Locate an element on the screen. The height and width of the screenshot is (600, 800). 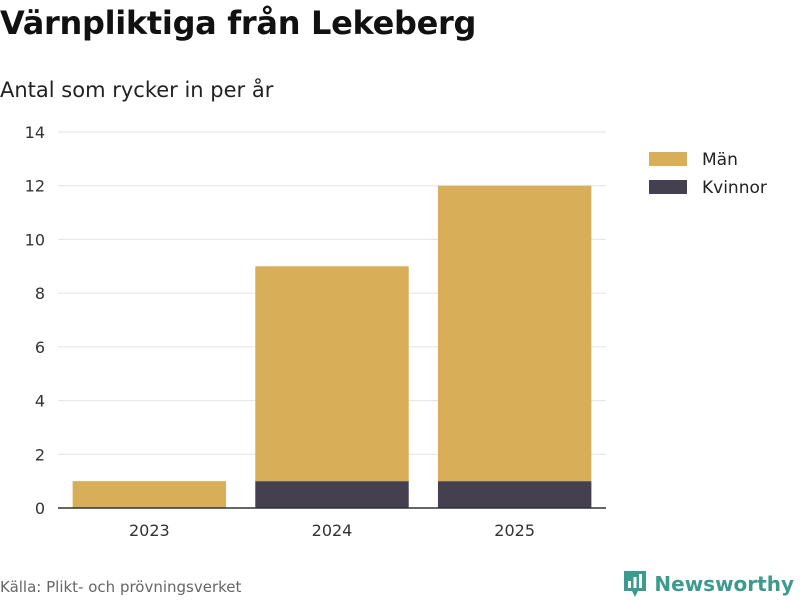
brand-logo: Newsworthy is located at coordinates (708, 584).